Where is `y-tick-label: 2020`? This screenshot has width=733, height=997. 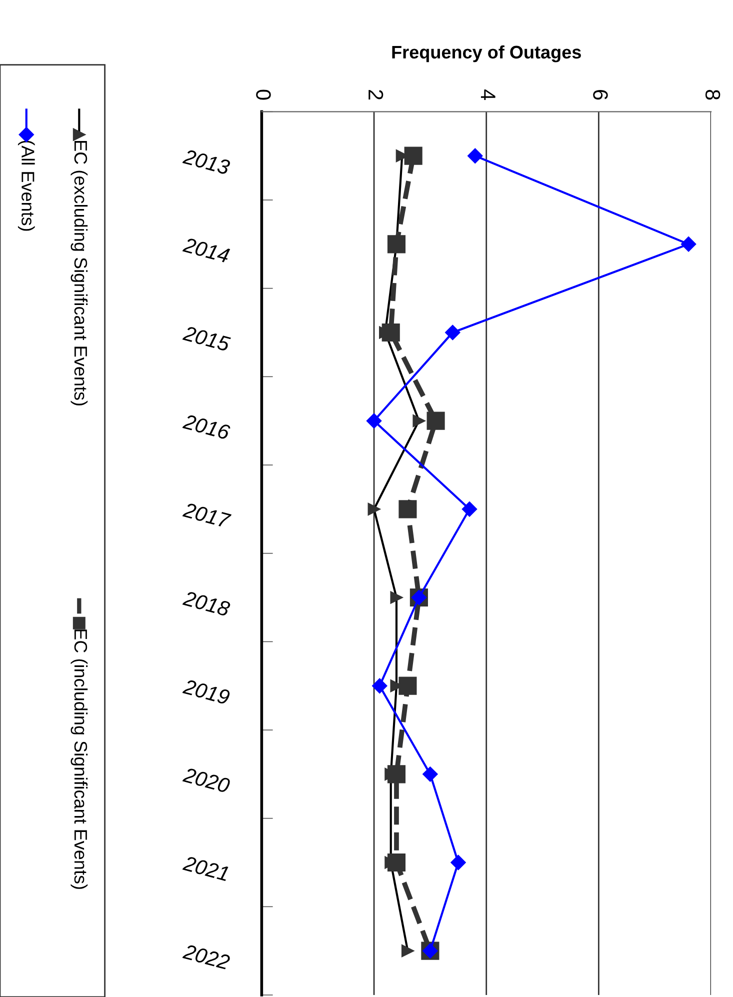 y-tick-label: 2020 is located at coordinates (206, 780).